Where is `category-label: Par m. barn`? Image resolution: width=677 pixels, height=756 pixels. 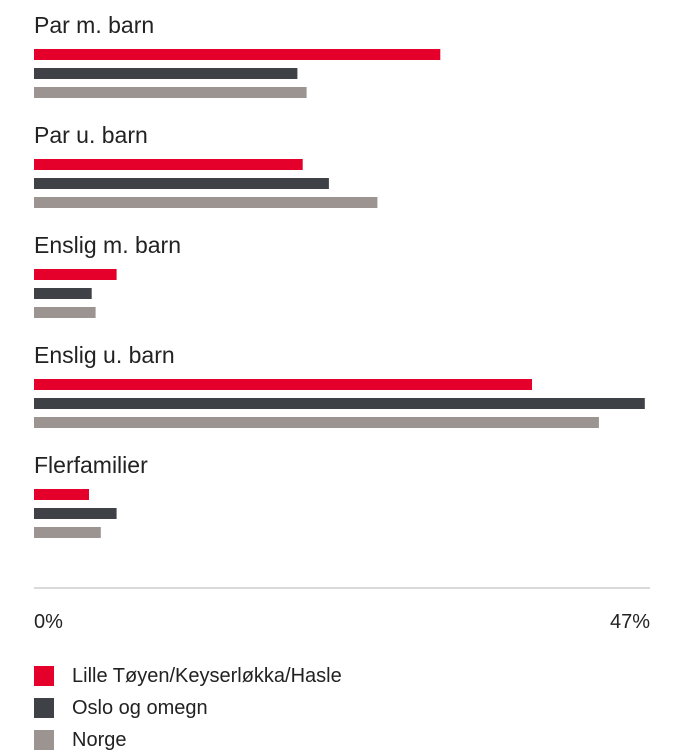 category-label: Par m. barn is located at coordinates (94, 25).